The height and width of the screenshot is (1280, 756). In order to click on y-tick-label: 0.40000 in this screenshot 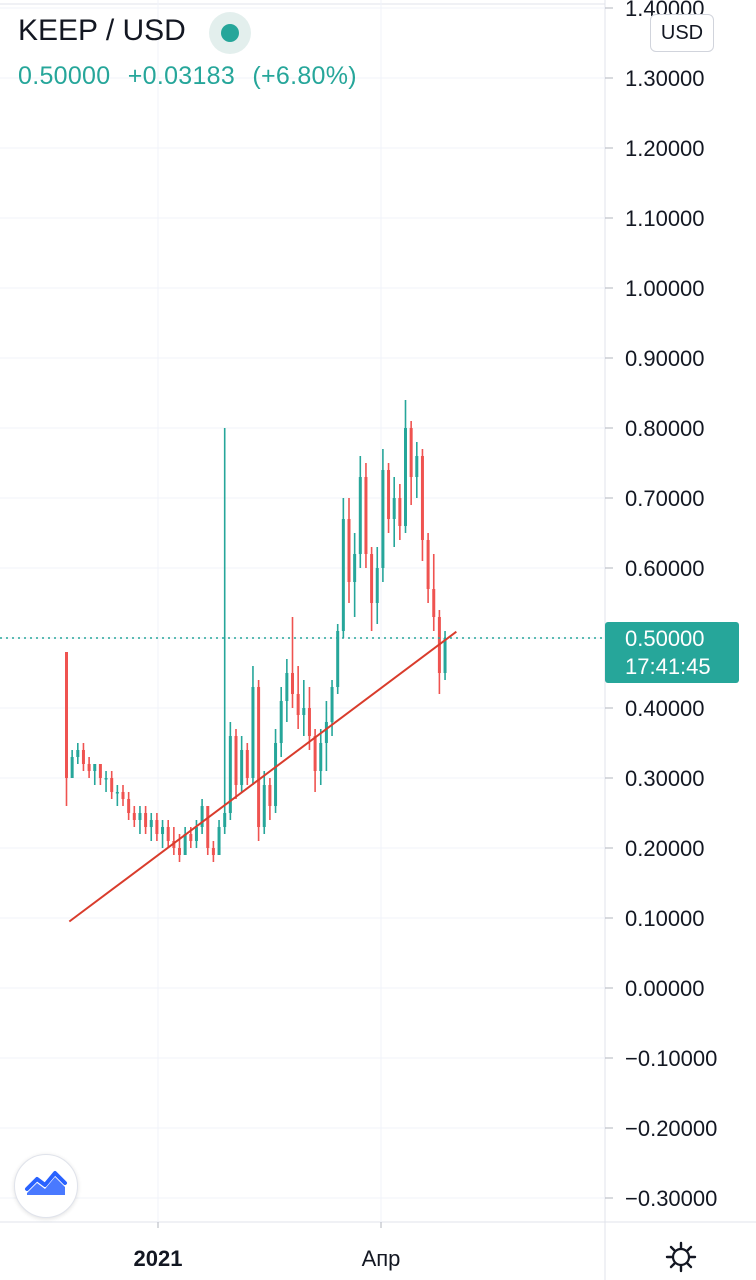, I will do `click(665, 708)`.